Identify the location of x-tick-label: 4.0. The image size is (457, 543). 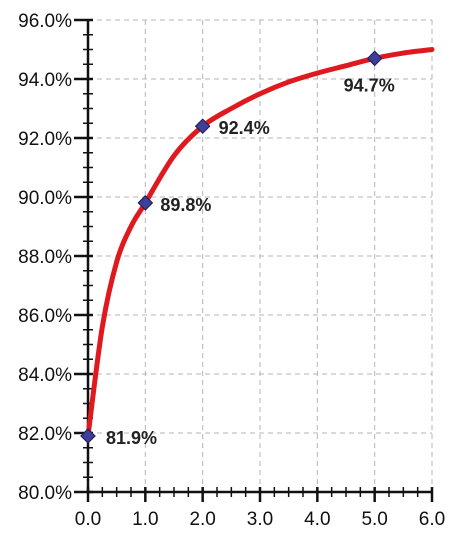
(317, 519).